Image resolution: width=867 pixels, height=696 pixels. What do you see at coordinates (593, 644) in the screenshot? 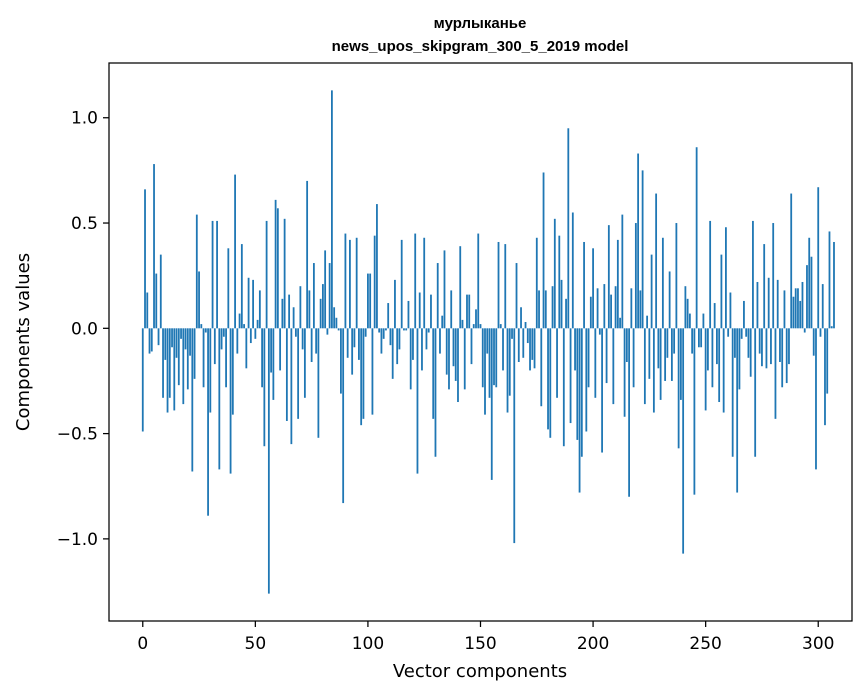
I see `x-tick-label: 200` at bounding box center [593, 644].